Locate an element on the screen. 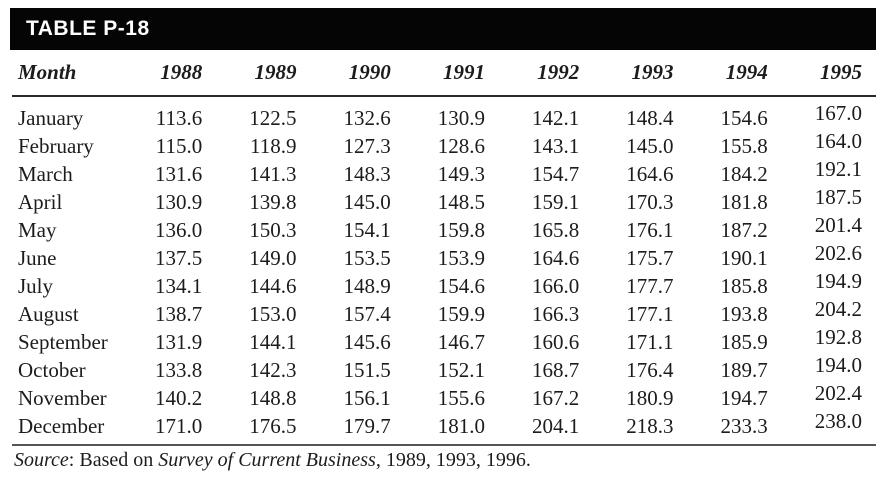 The height and width of the screenshot is (484, 888). value-cell: 180.9 is located at coordinates (650, 398).